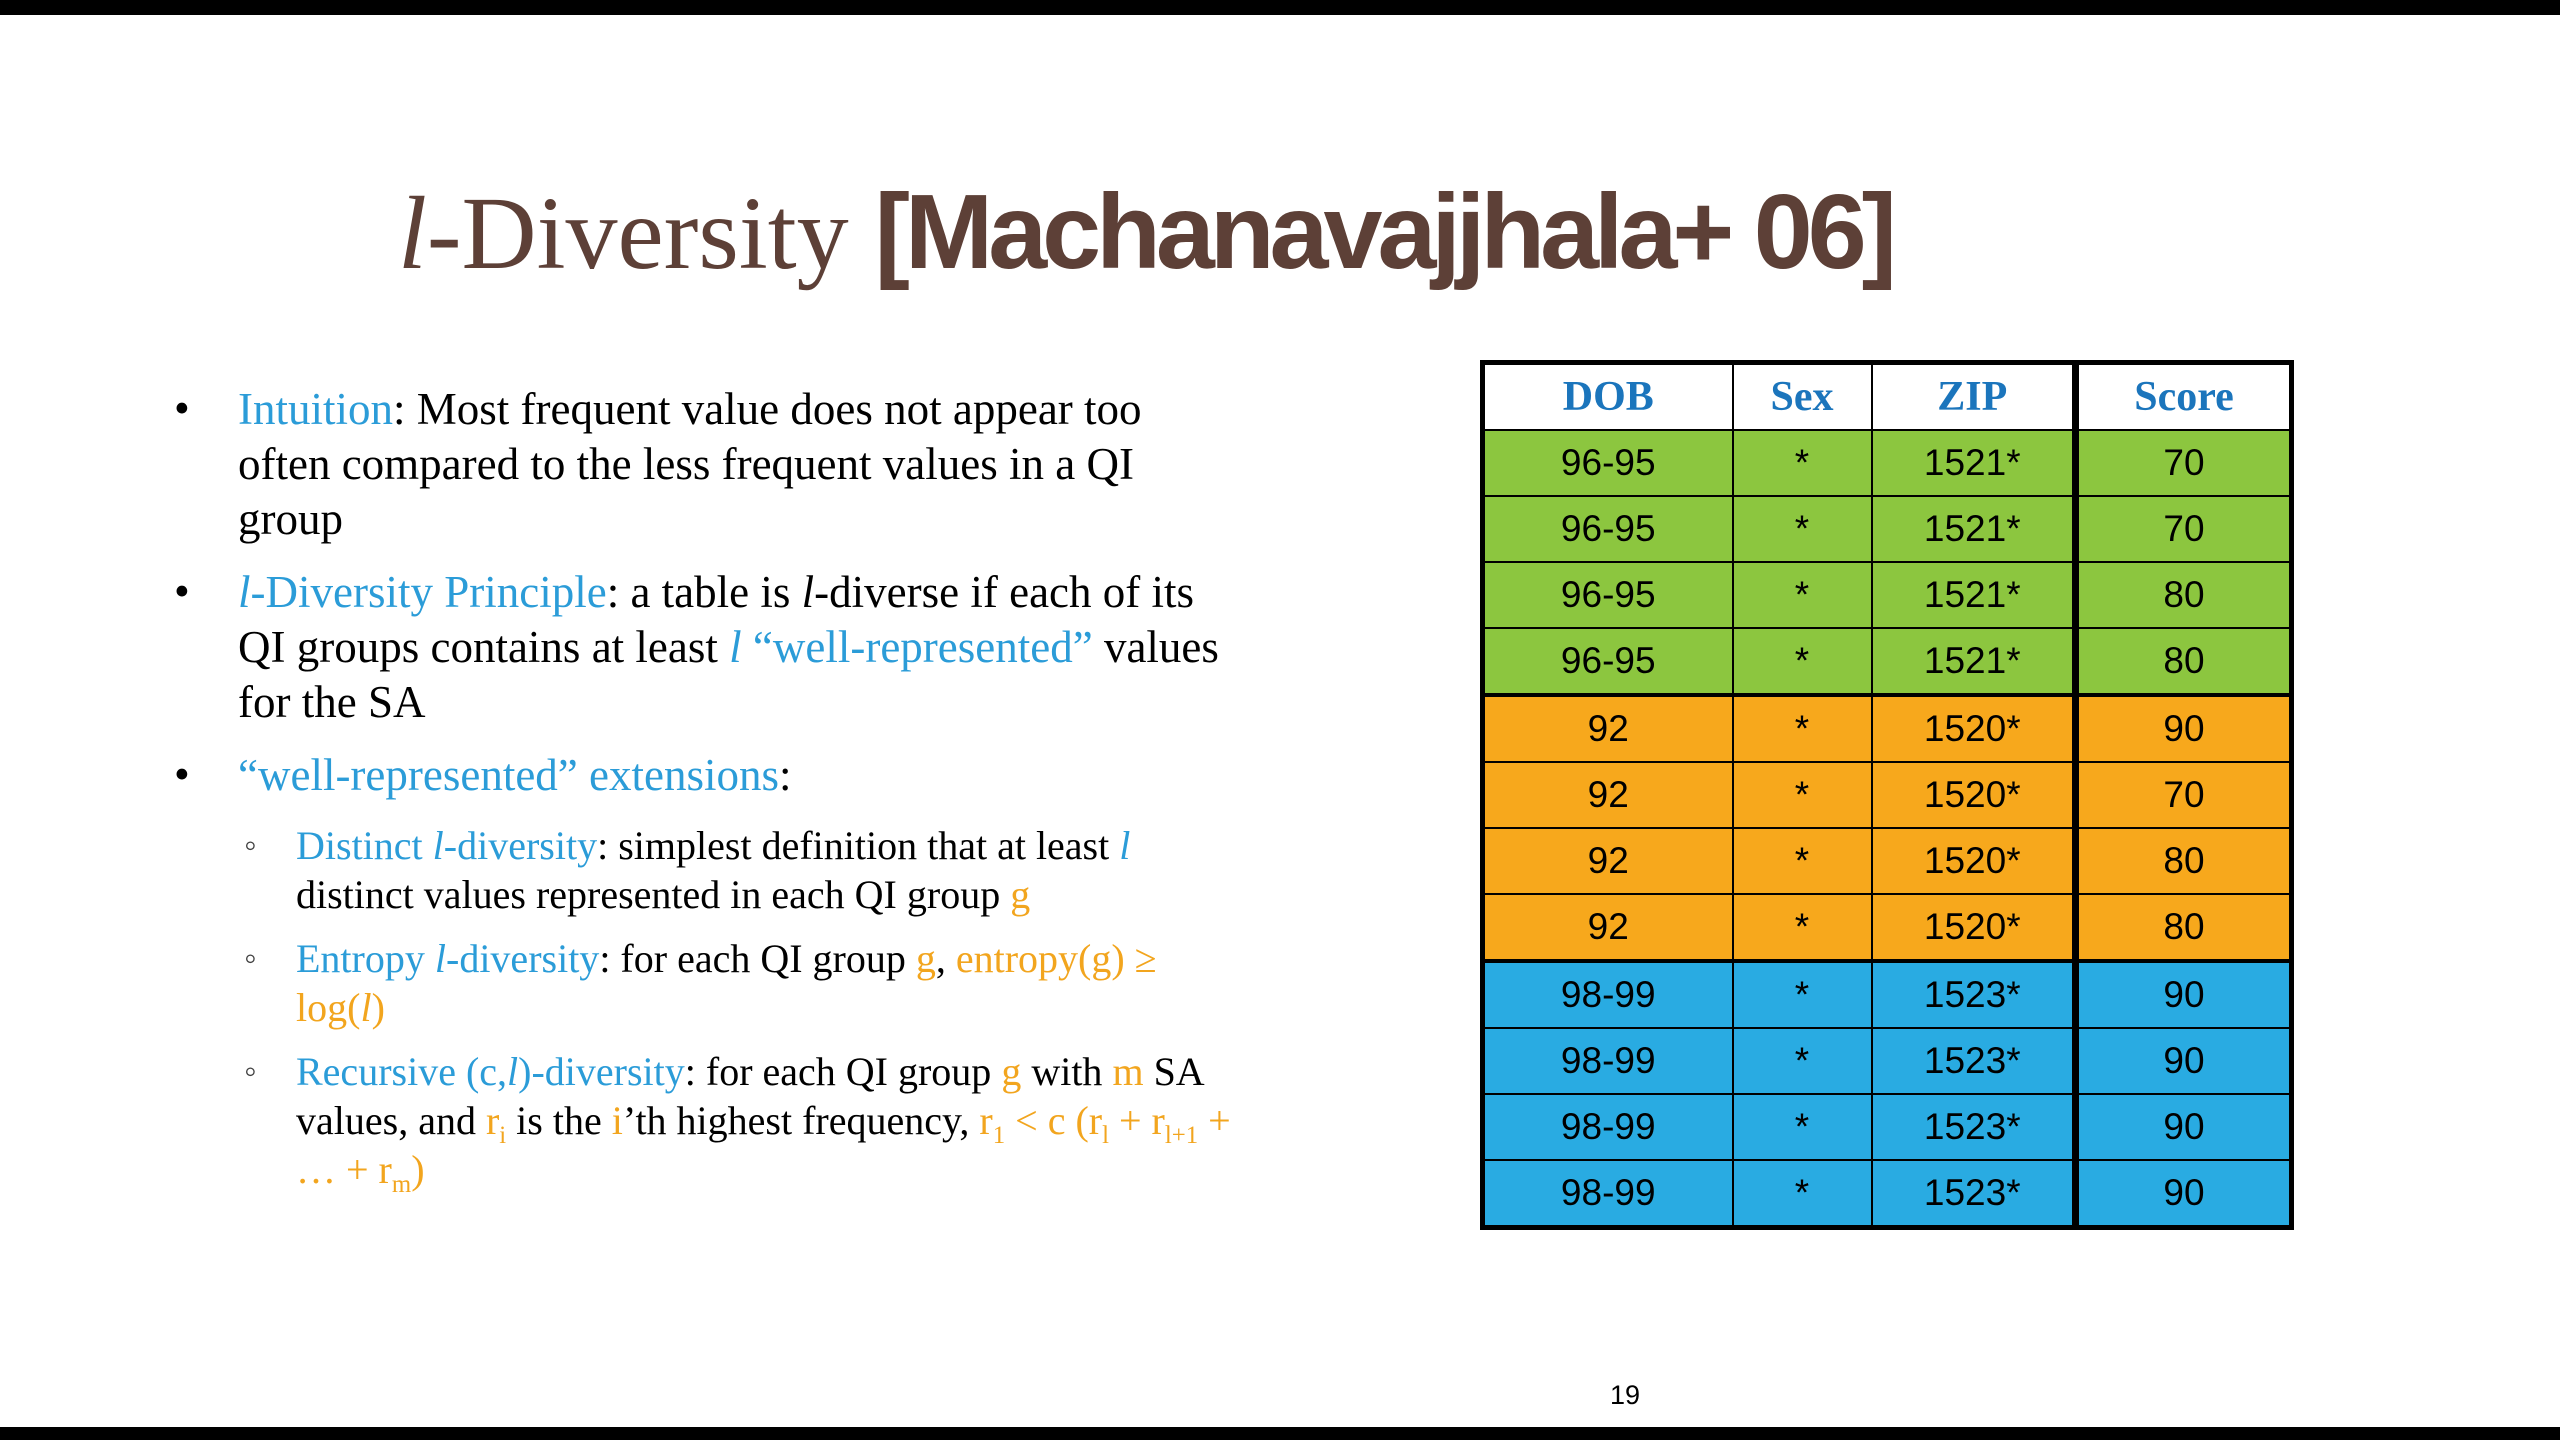 The width and height of the screenshot is (2560, 1440). What do you see at coordinates (402, 1071) in the screenshot?
I see `term-recursive: Recursive (c,` at bounding box center [402, 1071].